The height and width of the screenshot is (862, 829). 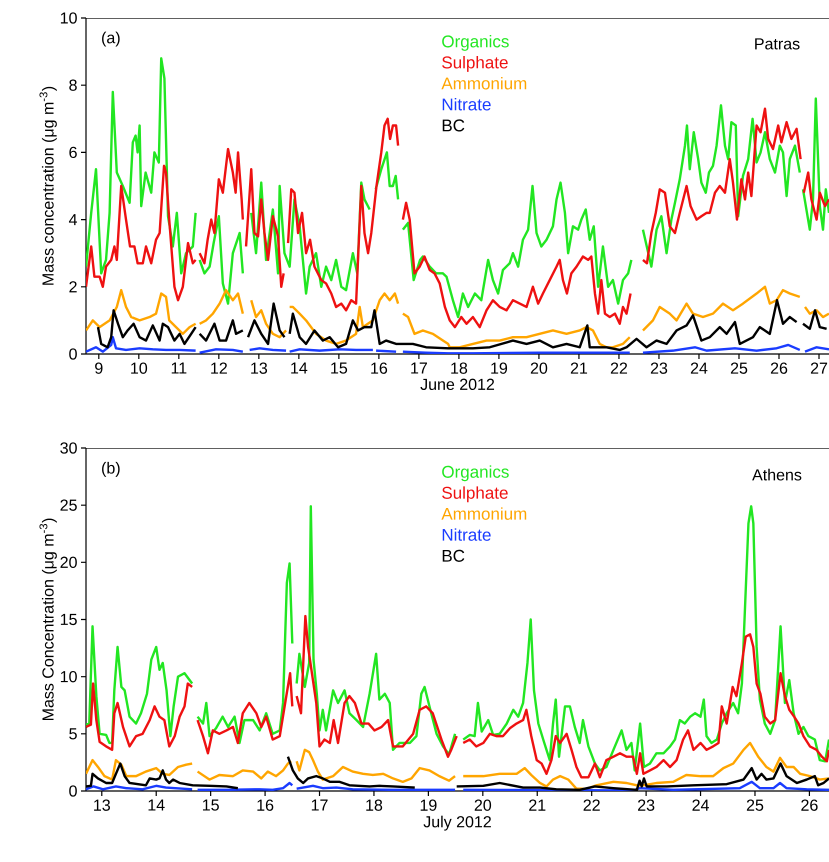 What do you see at coordinates (73, 85) in the screenshot?
I see `y-tick-label: 8` at bounding box center [73, 85].